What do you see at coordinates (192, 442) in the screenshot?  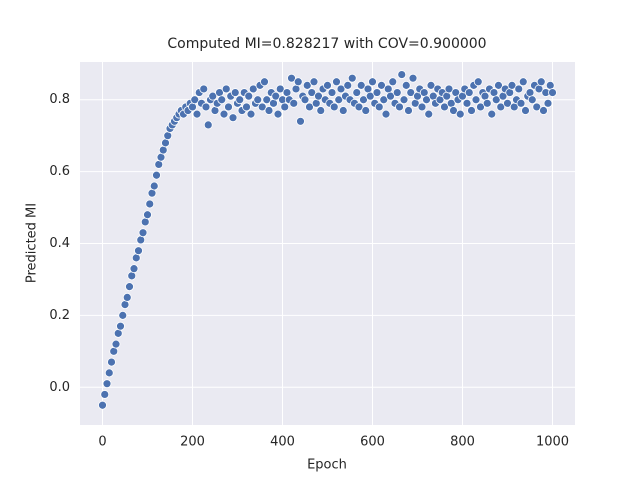 I see `x-tick-label: 200` at bounding box center [192, 442].